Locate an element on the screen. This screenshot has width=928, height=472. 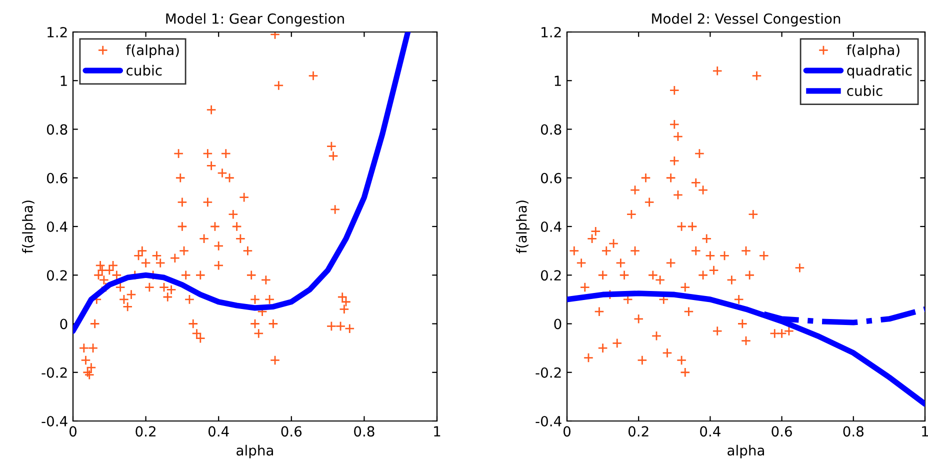
legend-label: quadratic is located at coordinates (879, 71).